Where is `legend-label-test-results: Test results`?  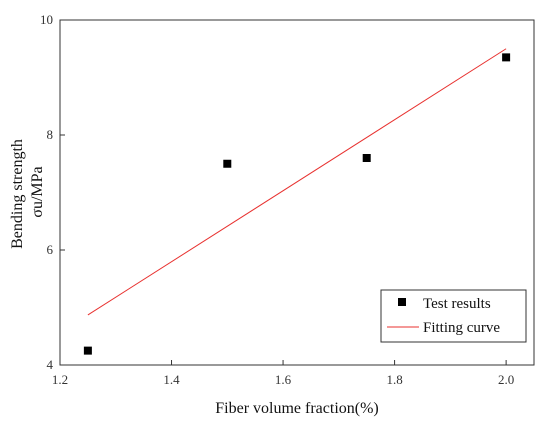 legend-label-test-results: Test results is located at coordinates (457, 304).